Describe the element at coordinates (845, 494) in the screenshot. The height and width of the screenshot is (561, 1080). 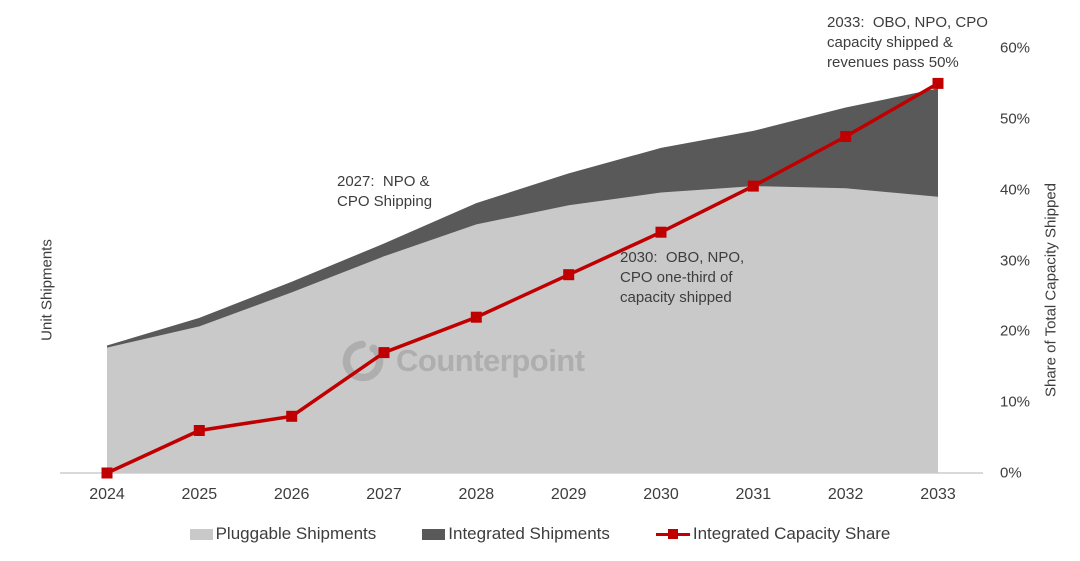
I see `x-axis-label-2032: 2032` at that location.